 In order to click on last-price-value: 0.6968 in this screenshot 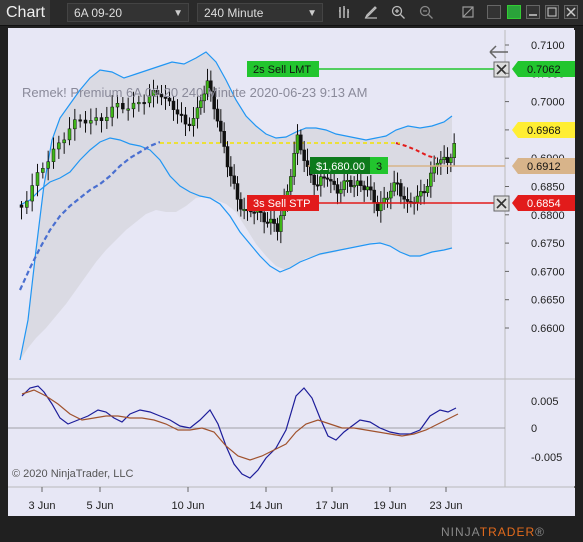, I will do `click(544, 131)`.